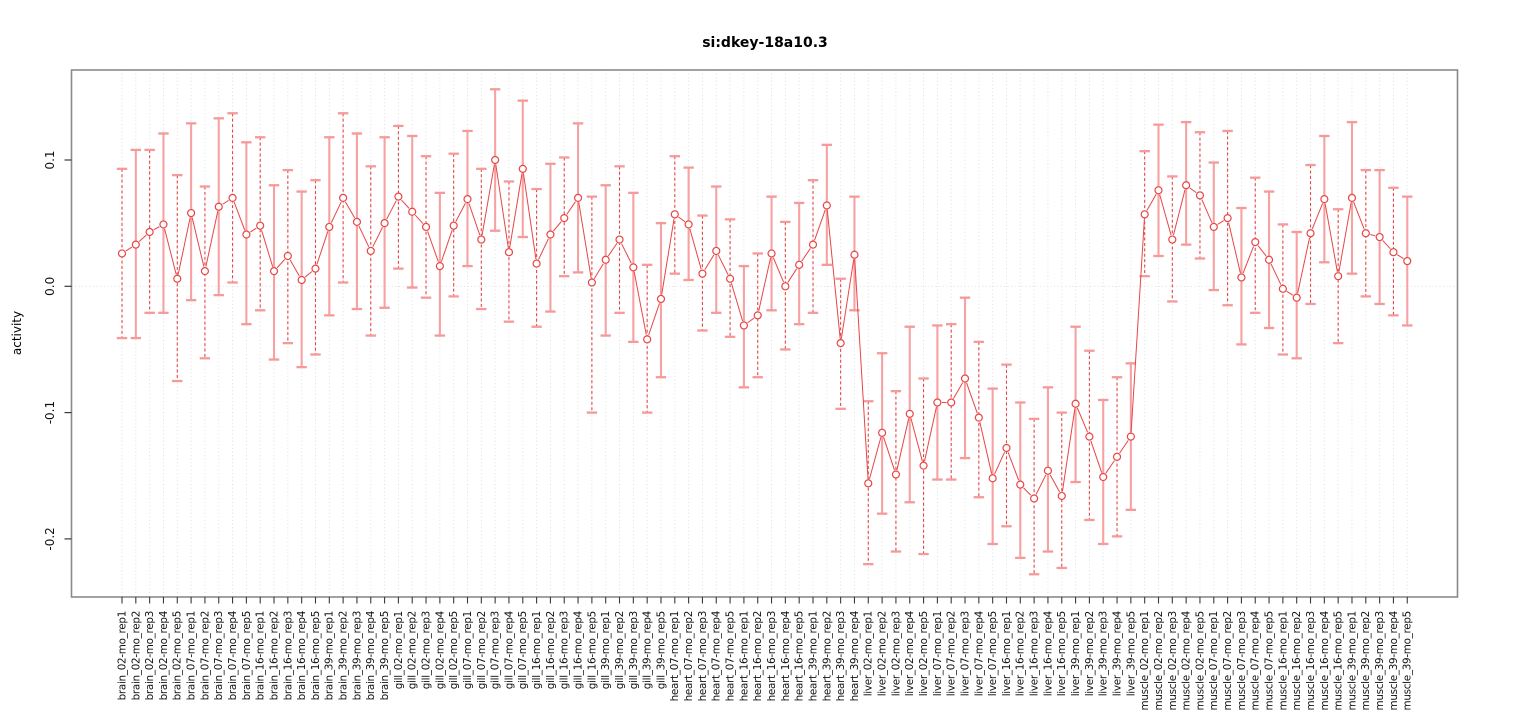 The height and width of the screenshot is (720, 1530). Describe the element at coordinates (634, 650) in the screenshot. I see `x-tick-label: gill_39-mo_rep3` at that location.